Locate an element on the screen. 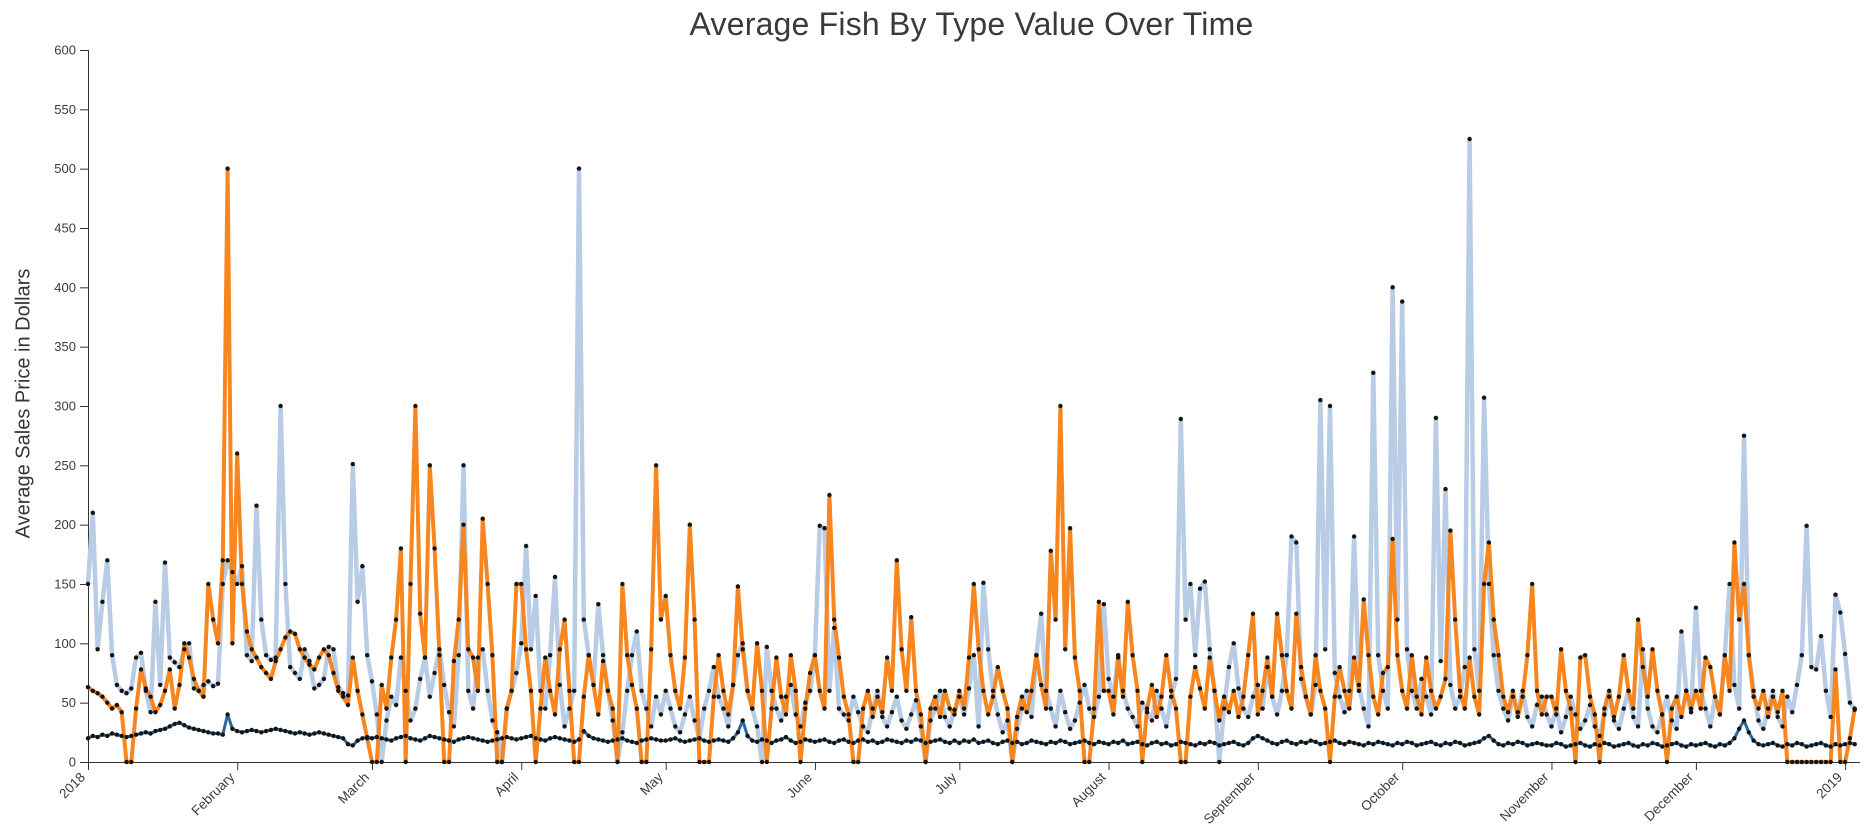 The width and height of the screenshot is (1867, 835). y-tick-label: 150 is located at coordinates (65, 583).